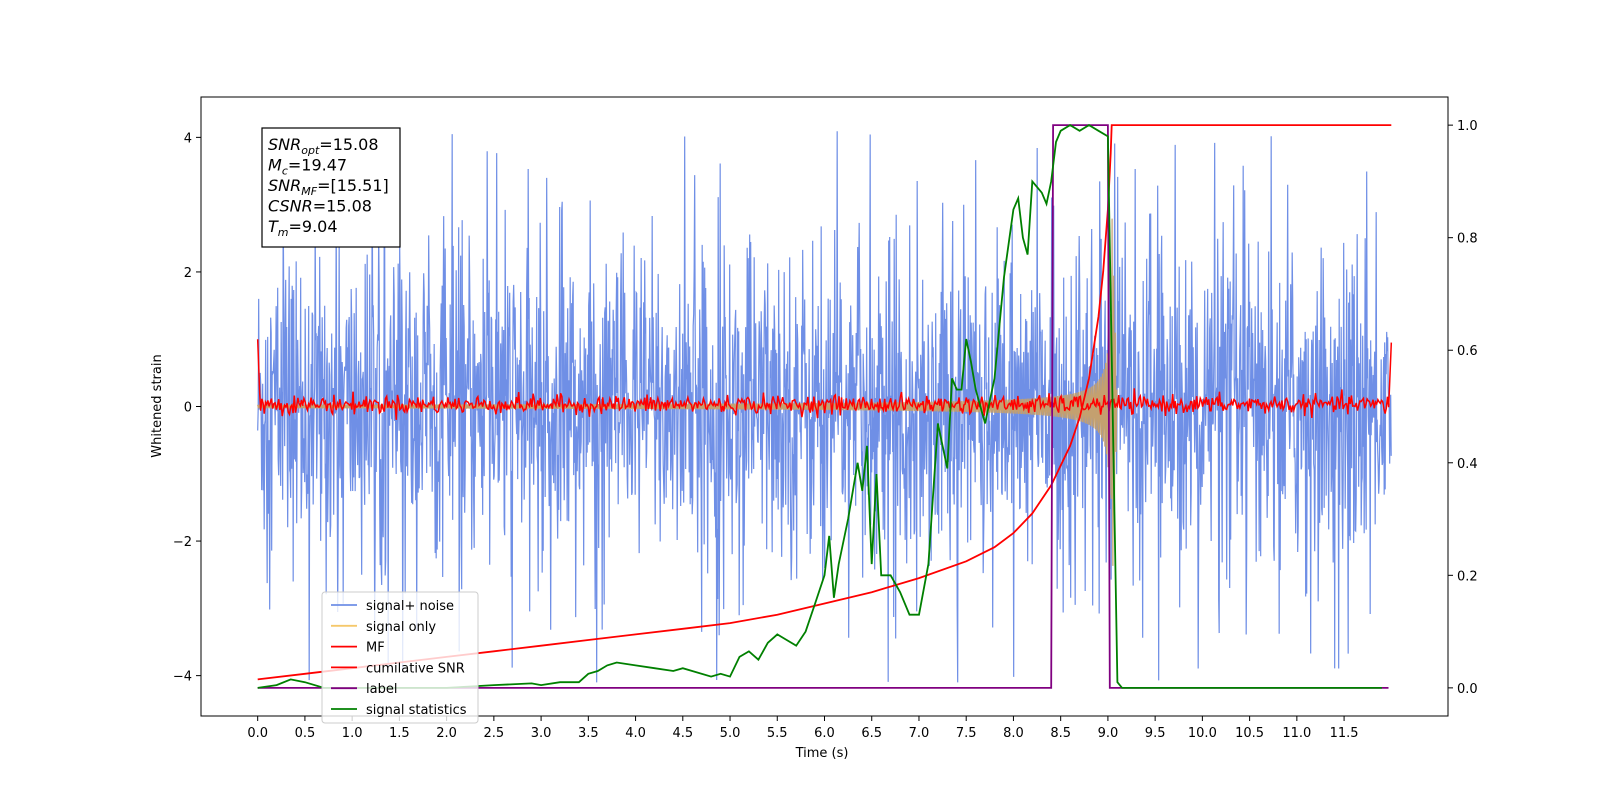 The width and height of the screenshot is (1600, 800). Describe the element at coordinates (328, 187) in the screenshot. I see `annotation-line: SNRMF=[15.51]` at that location.